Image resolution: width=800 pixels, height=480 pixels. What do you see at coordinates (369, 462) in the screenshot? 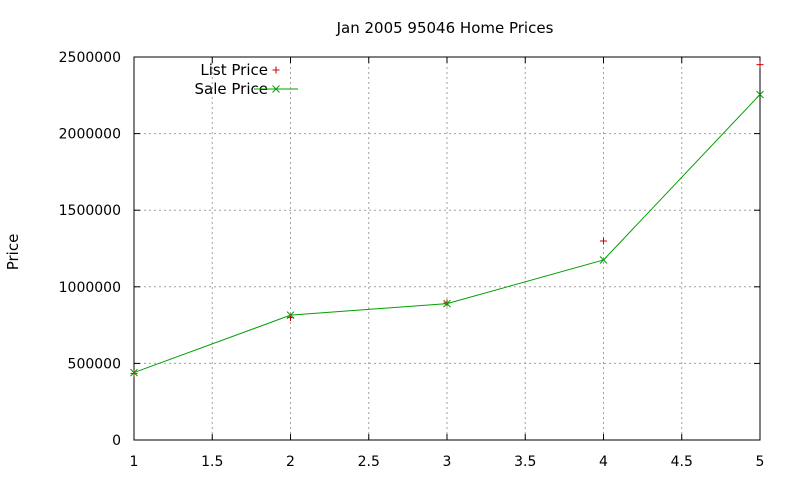
I see `x-tick-label: 2.5` at bounding box center [369, 462].